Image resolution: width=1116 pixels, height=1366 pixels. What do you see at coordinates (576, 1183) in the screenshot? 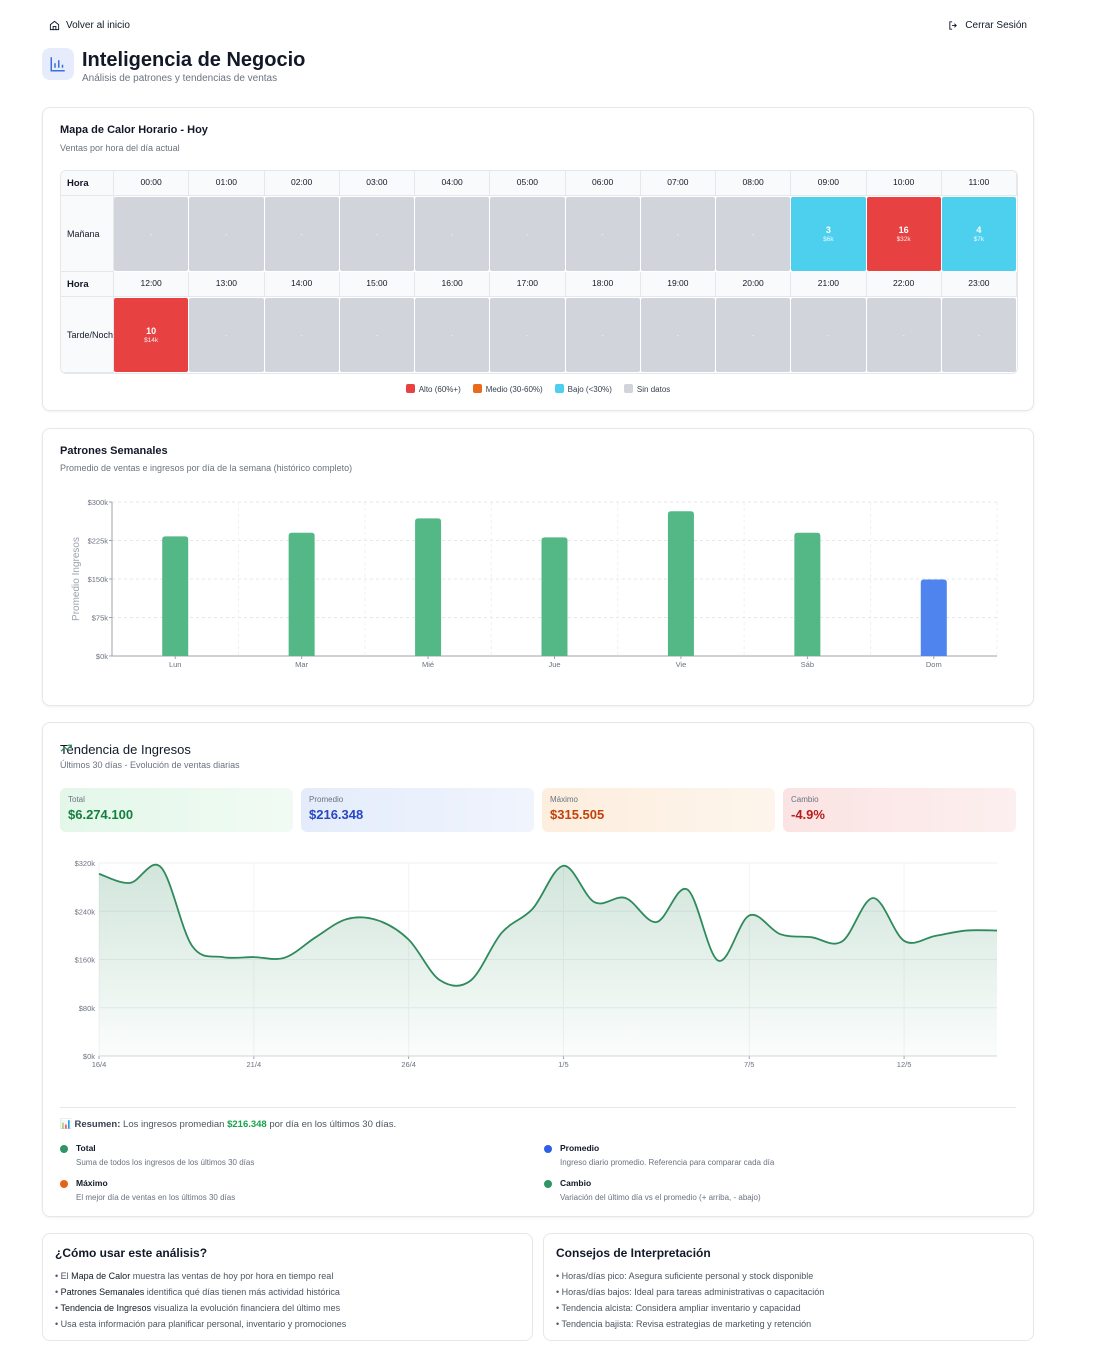
I see `definition-term: Cambio` at bounding box center [576, 1183].